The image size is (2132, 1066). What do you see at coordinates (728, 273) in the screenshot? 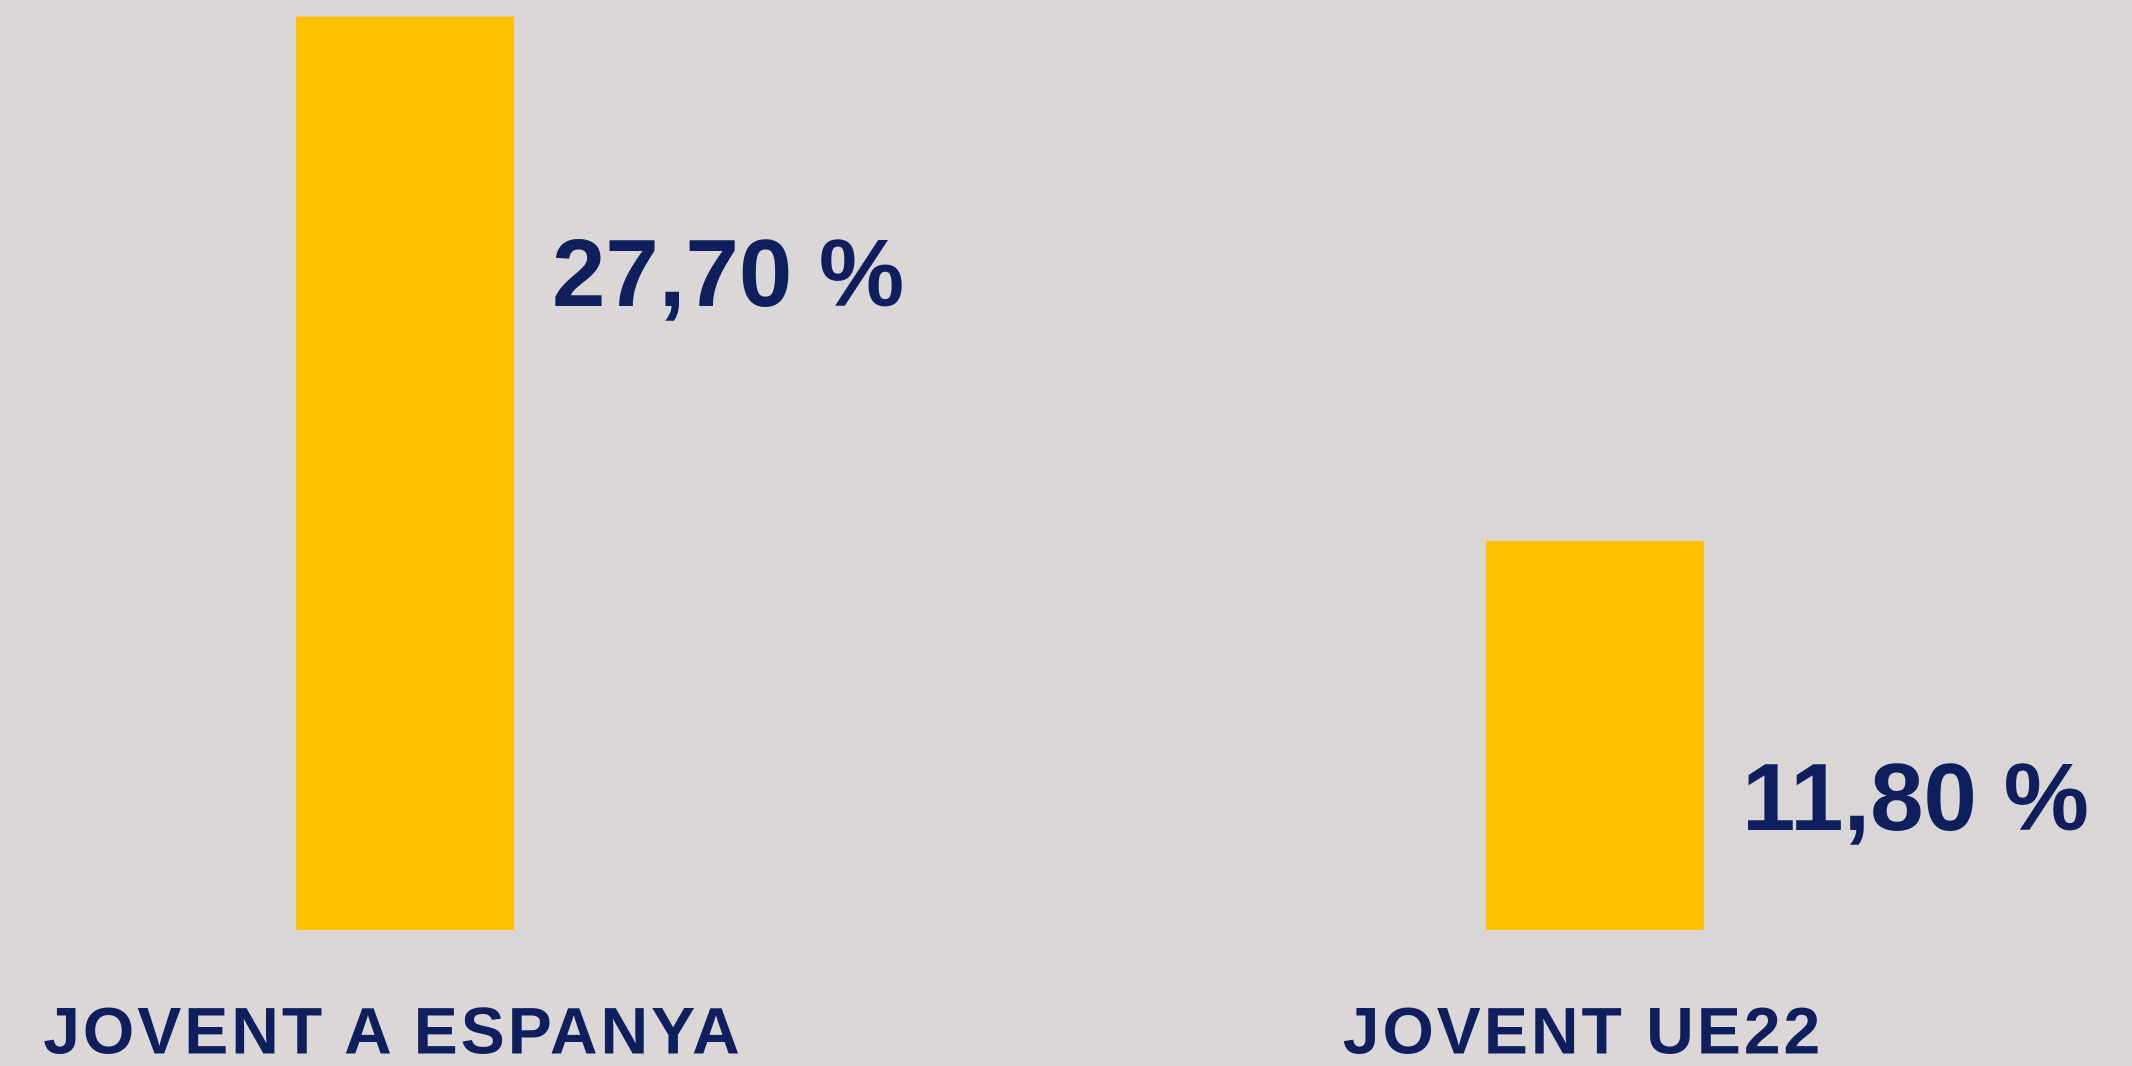
I see `value-label: 27,70 %` at bounding box center [728, 273].